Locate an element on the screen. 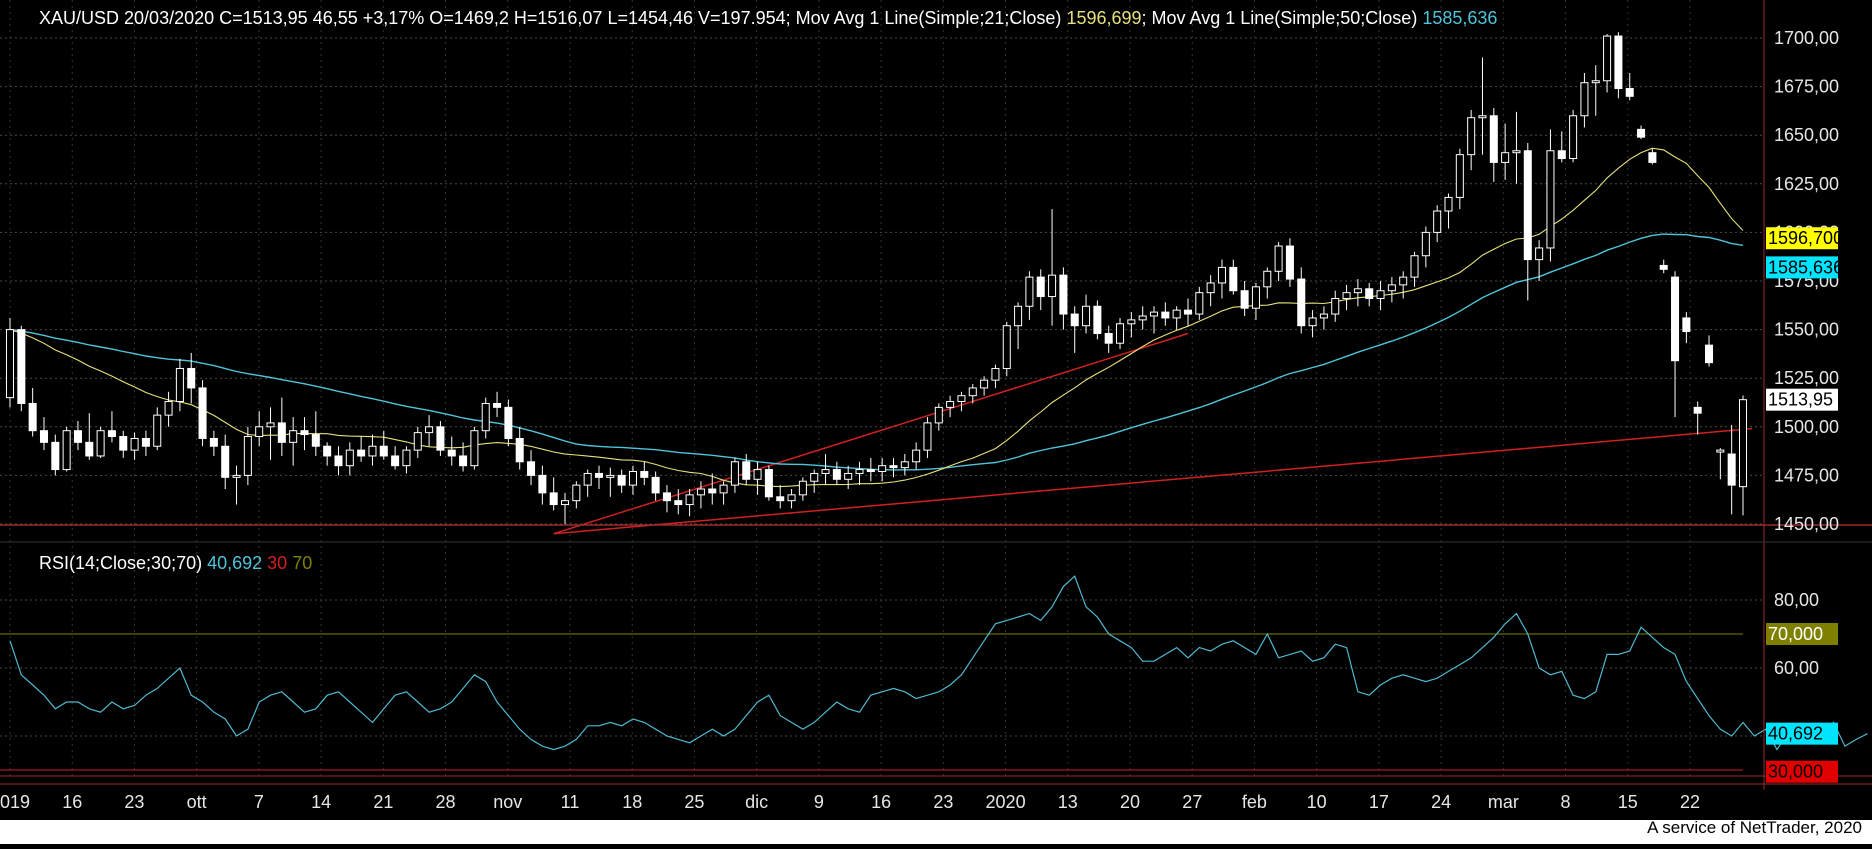  rsi-value: 40,692 is located at coordinates (234, 563).